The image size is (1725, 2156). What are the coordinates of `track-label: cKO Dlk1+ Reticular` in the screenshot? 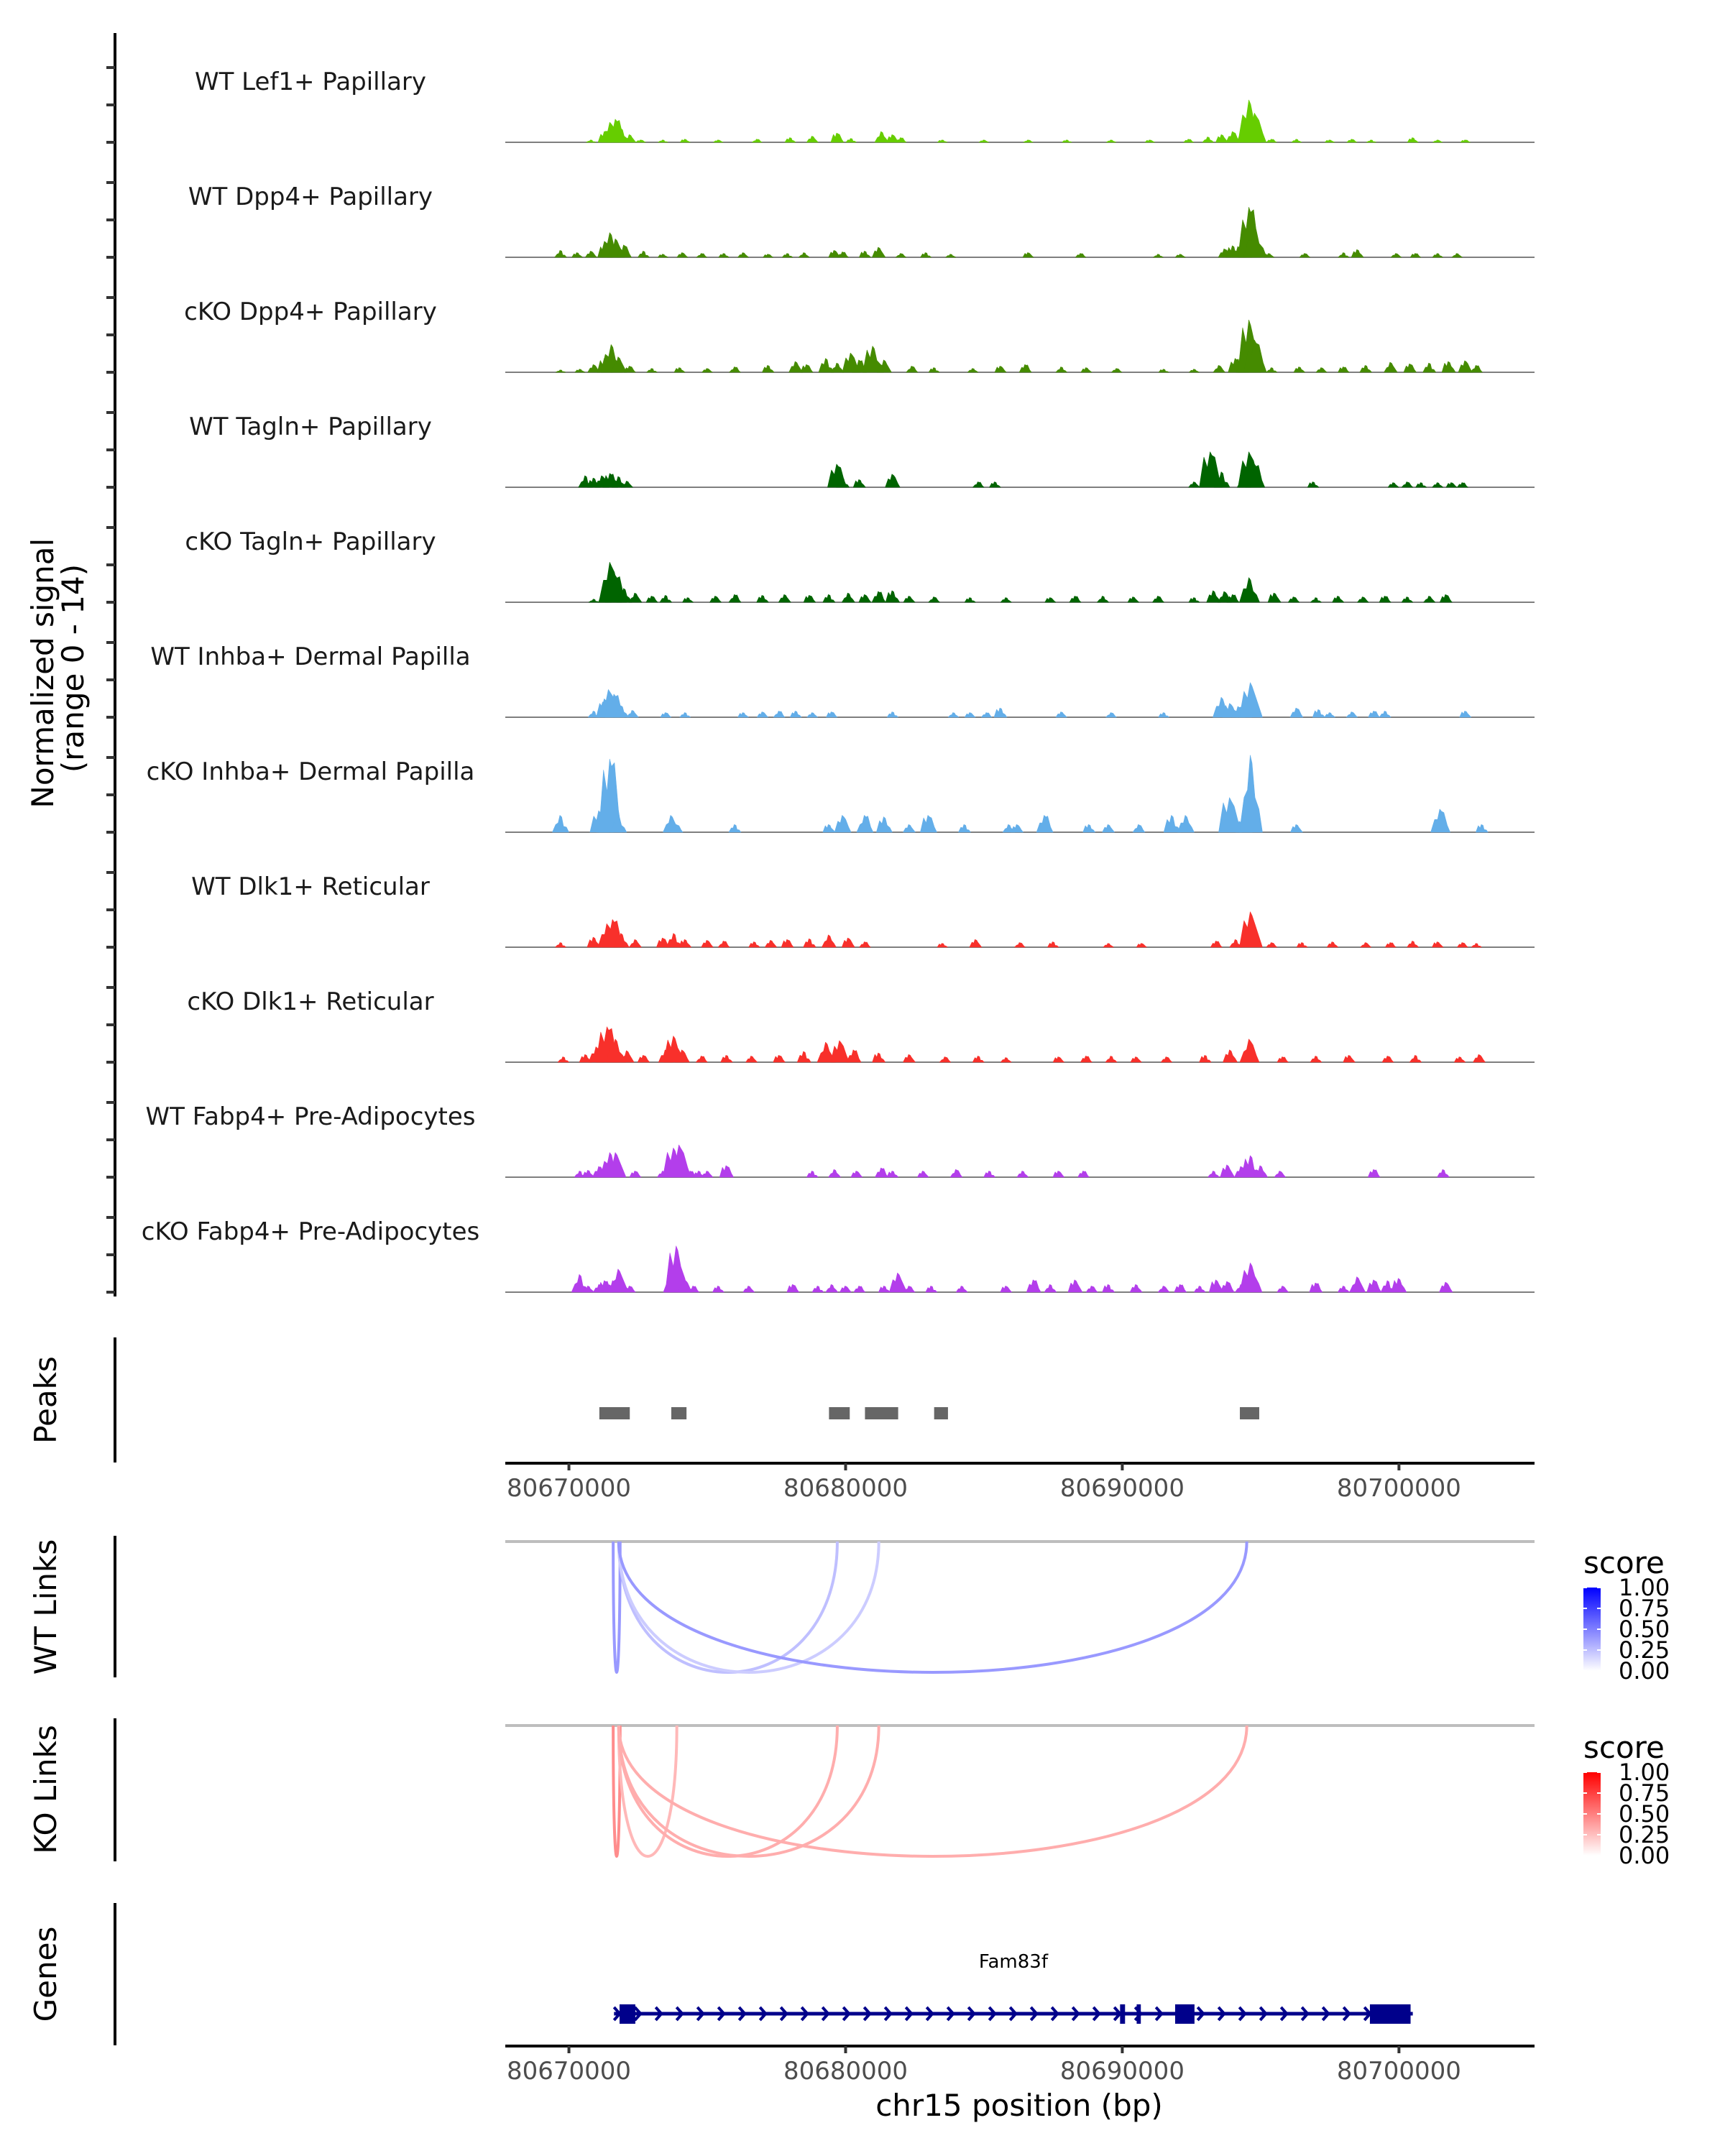 It's located at (310, 1001).